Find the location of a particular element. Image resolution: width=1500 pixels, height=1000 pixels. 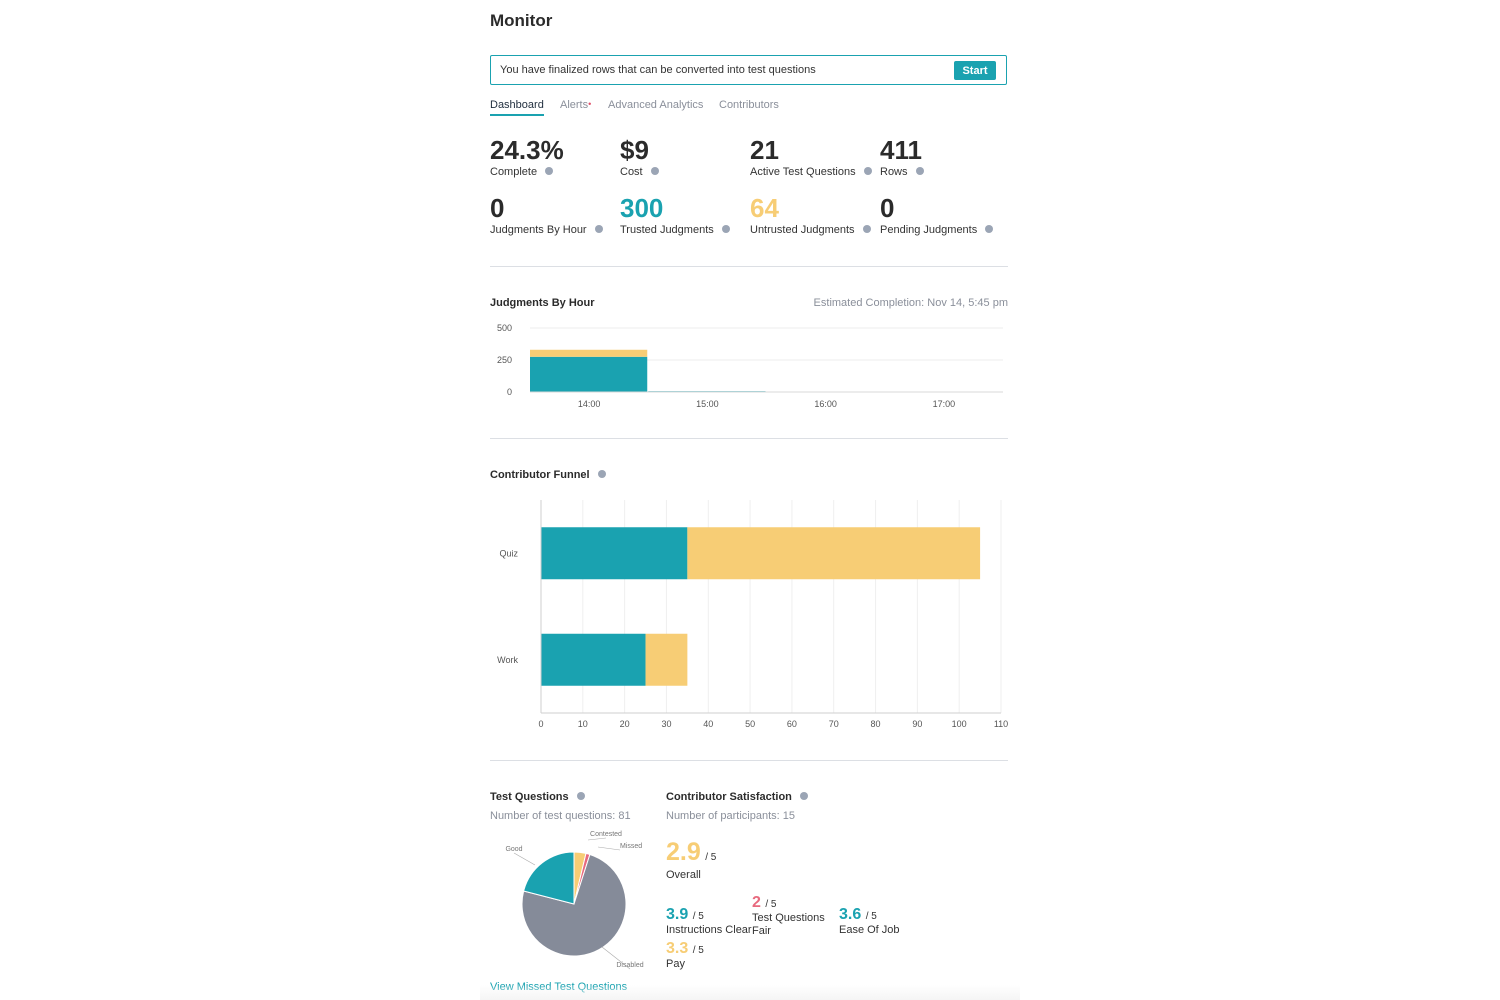

stat-card: 0 Judgments By Hour is located at coordinates (546, 214).